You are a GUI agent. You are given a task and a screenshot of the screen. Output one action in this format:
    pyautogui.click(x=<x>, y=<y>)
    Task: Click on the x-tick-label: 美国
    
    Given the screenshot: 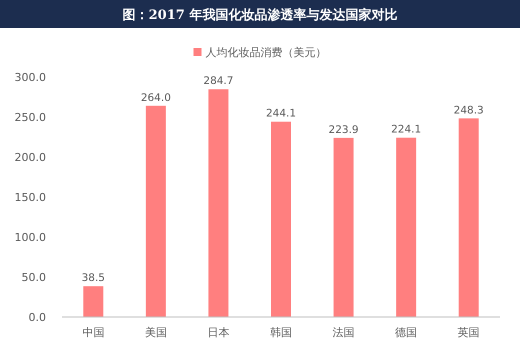 What is the action you would take?
    pyautogui.click(x=155, y=332)
    